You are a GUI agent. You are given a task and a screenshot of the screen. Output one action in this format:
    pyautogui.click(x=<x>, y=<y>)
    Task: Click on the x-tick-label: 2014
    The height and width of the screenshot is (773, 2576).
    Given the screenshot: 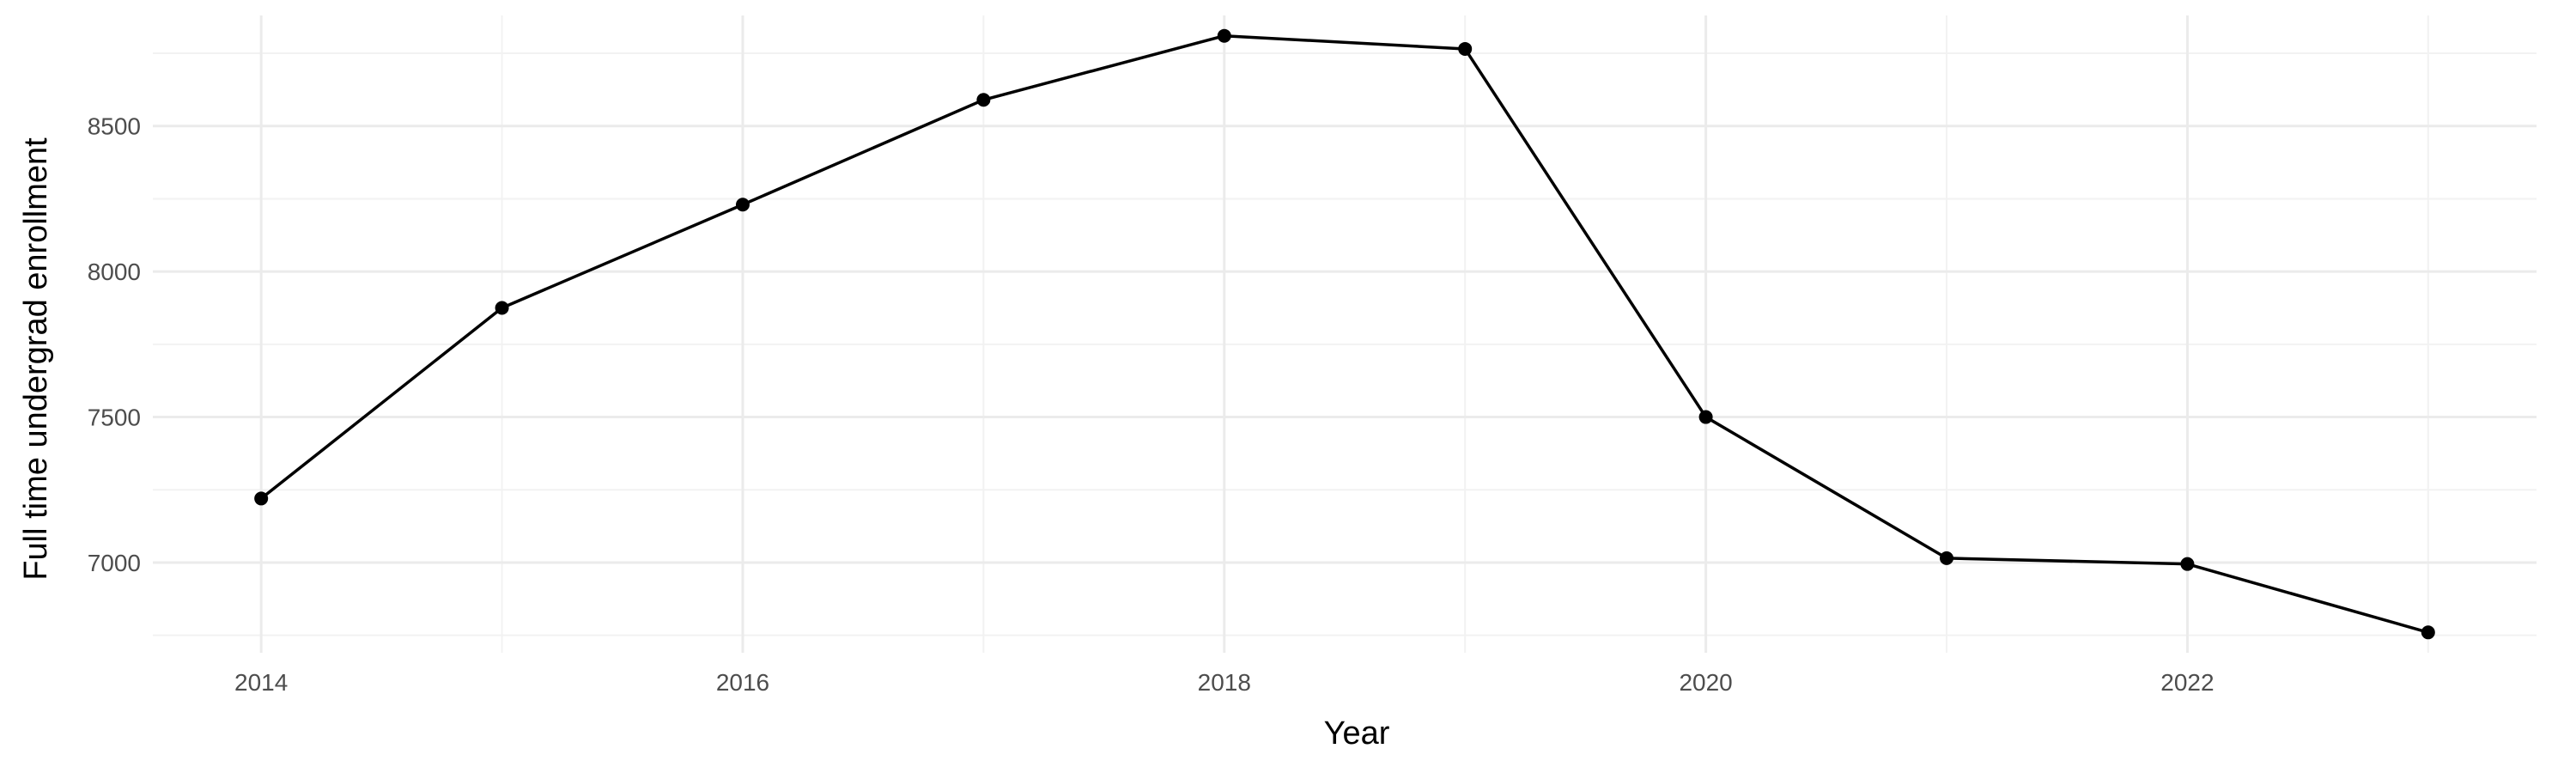 What is the action you would take?
    pyautogui.click(x=261, y=682)
    